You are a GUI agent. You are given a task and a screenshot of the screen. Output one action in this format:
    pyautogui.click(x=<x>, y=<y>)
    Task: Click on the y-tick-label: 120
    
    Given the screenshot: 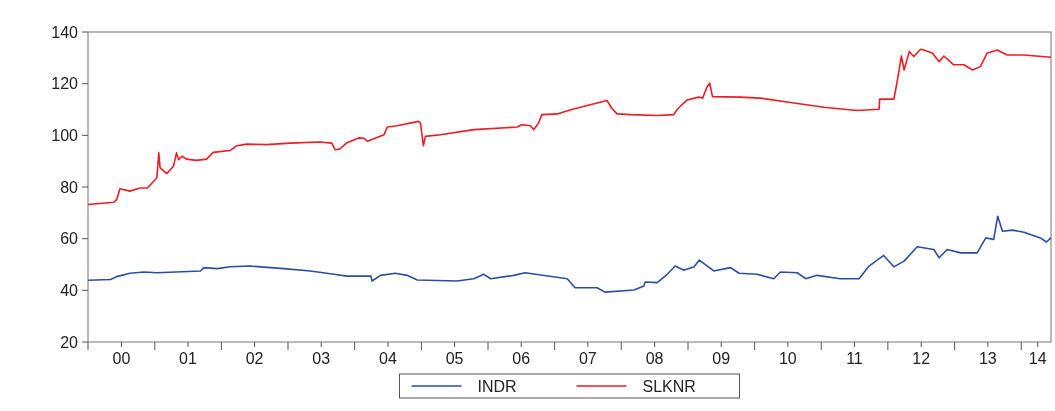 What is the action you would take?
    pyautogui.click(x=65, y=84)
    